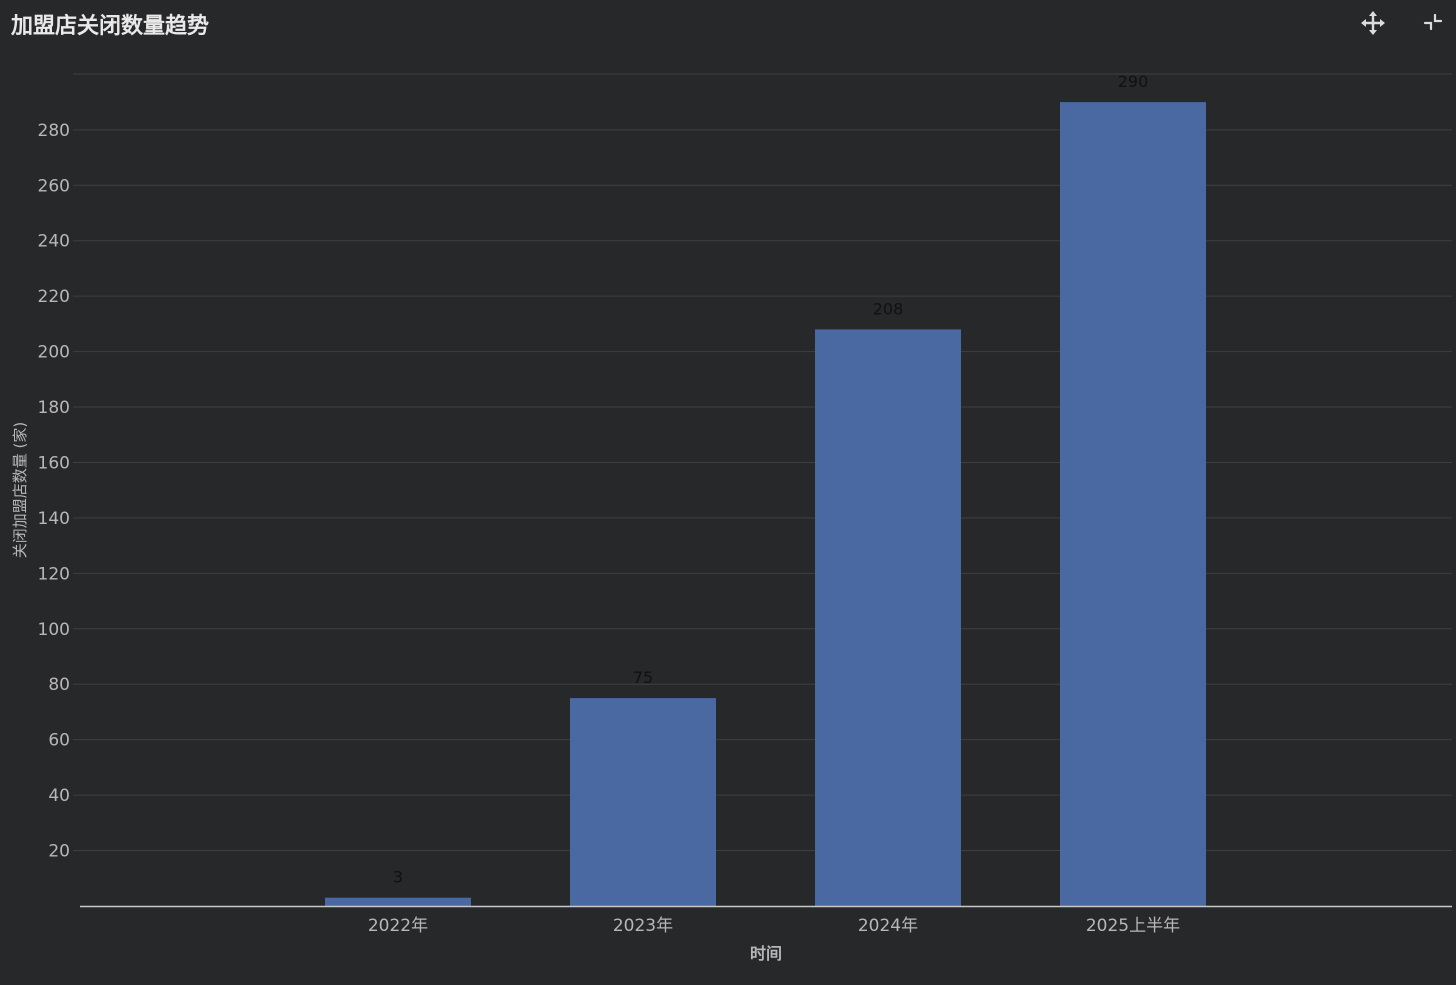  I want to click on y-tick-label: 80, so click(59, 685).